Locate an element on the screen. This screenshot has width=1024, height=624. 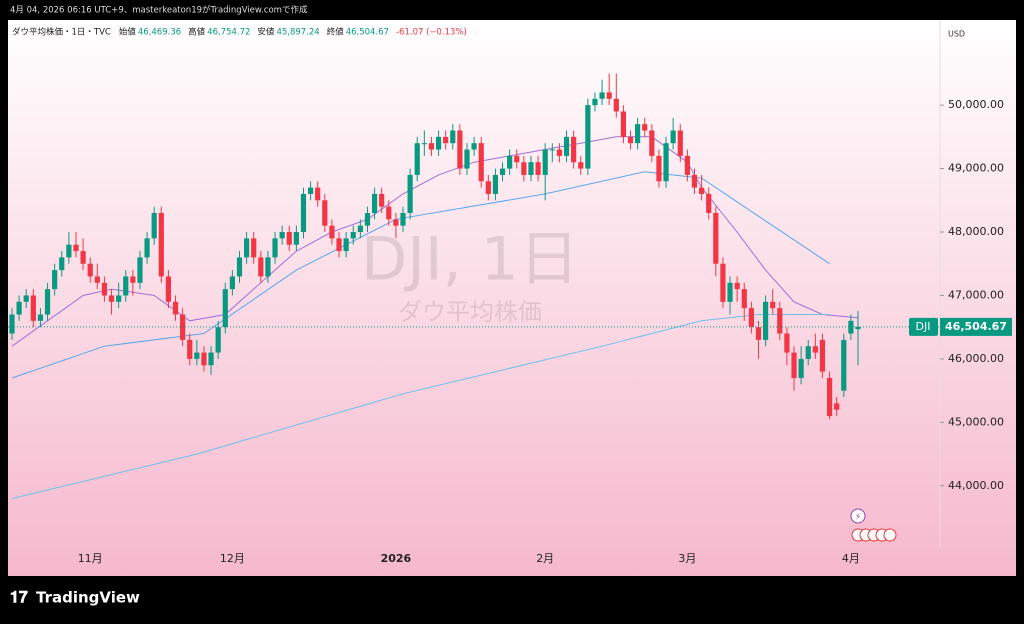
y-tick-label: 47,000.00 is located at coordinates (976, 294).